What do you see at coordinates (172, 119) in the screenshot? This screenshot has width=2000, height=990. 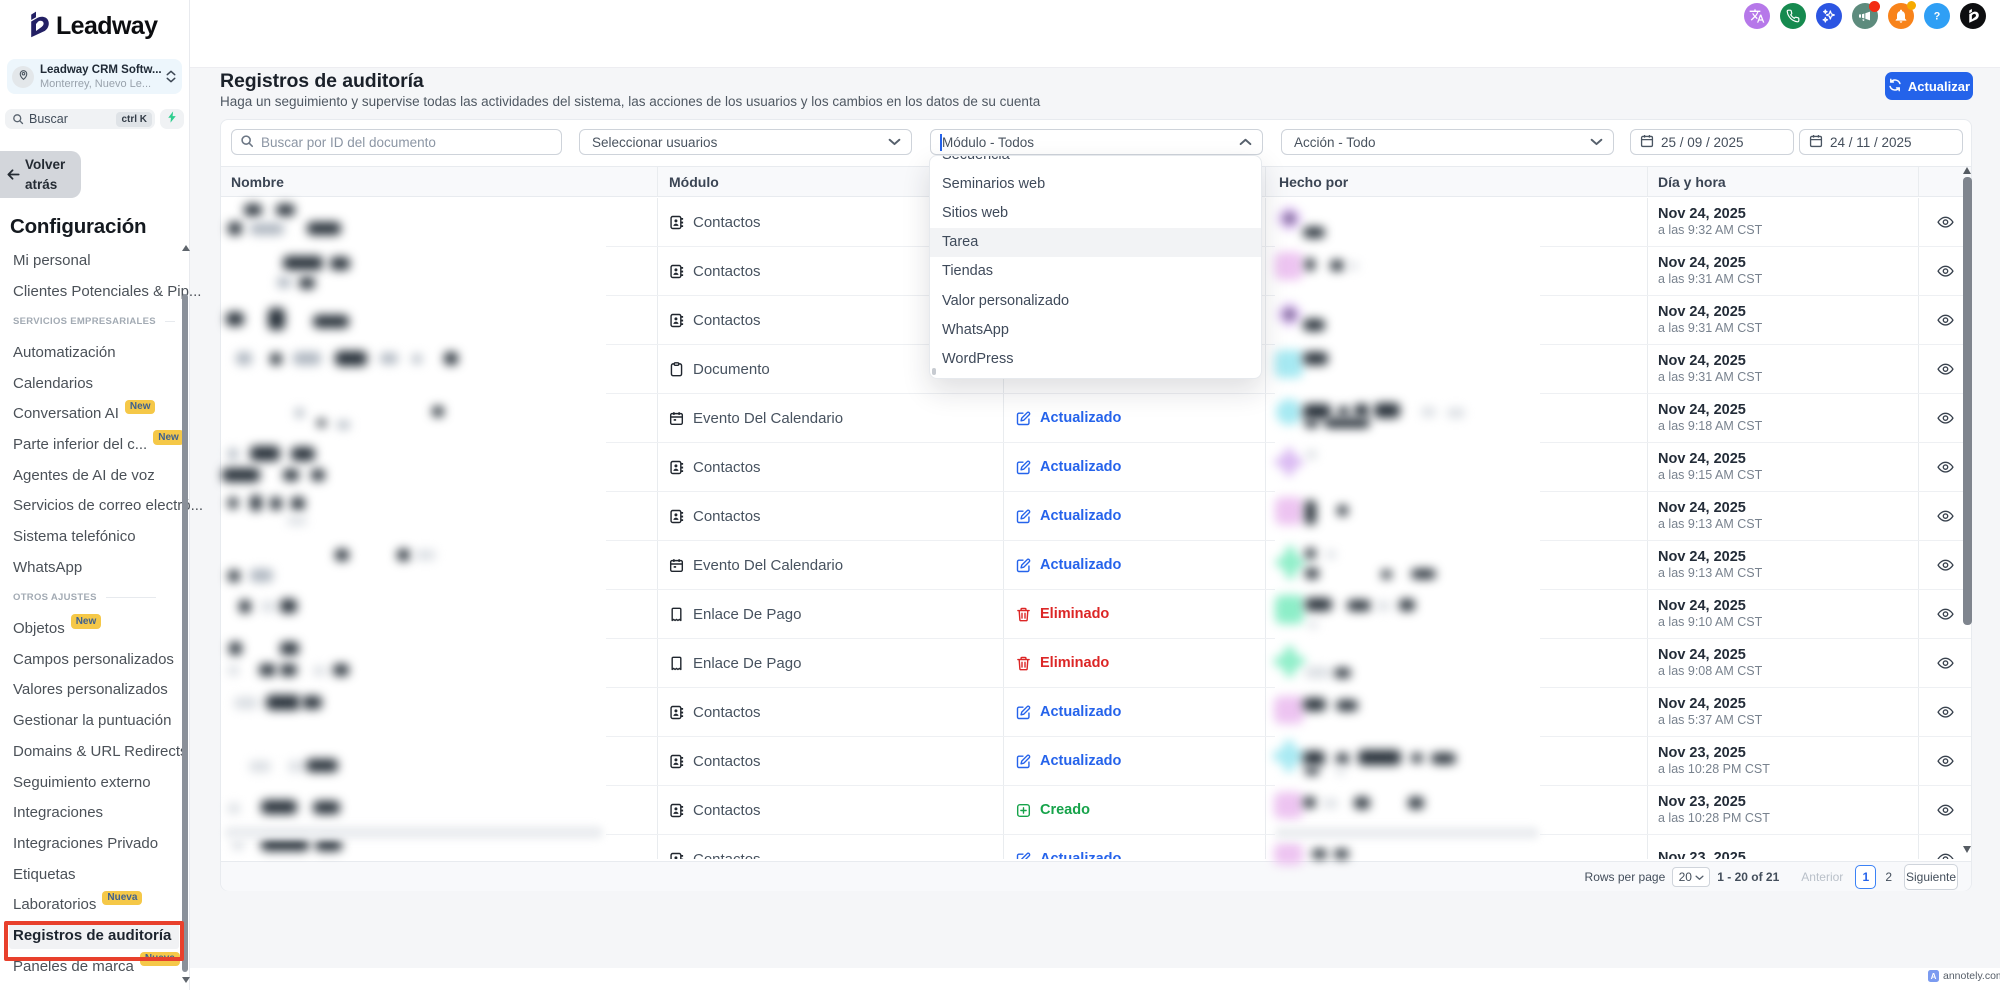 I see `ai-assistant-button` at bounding box center [172, 119].